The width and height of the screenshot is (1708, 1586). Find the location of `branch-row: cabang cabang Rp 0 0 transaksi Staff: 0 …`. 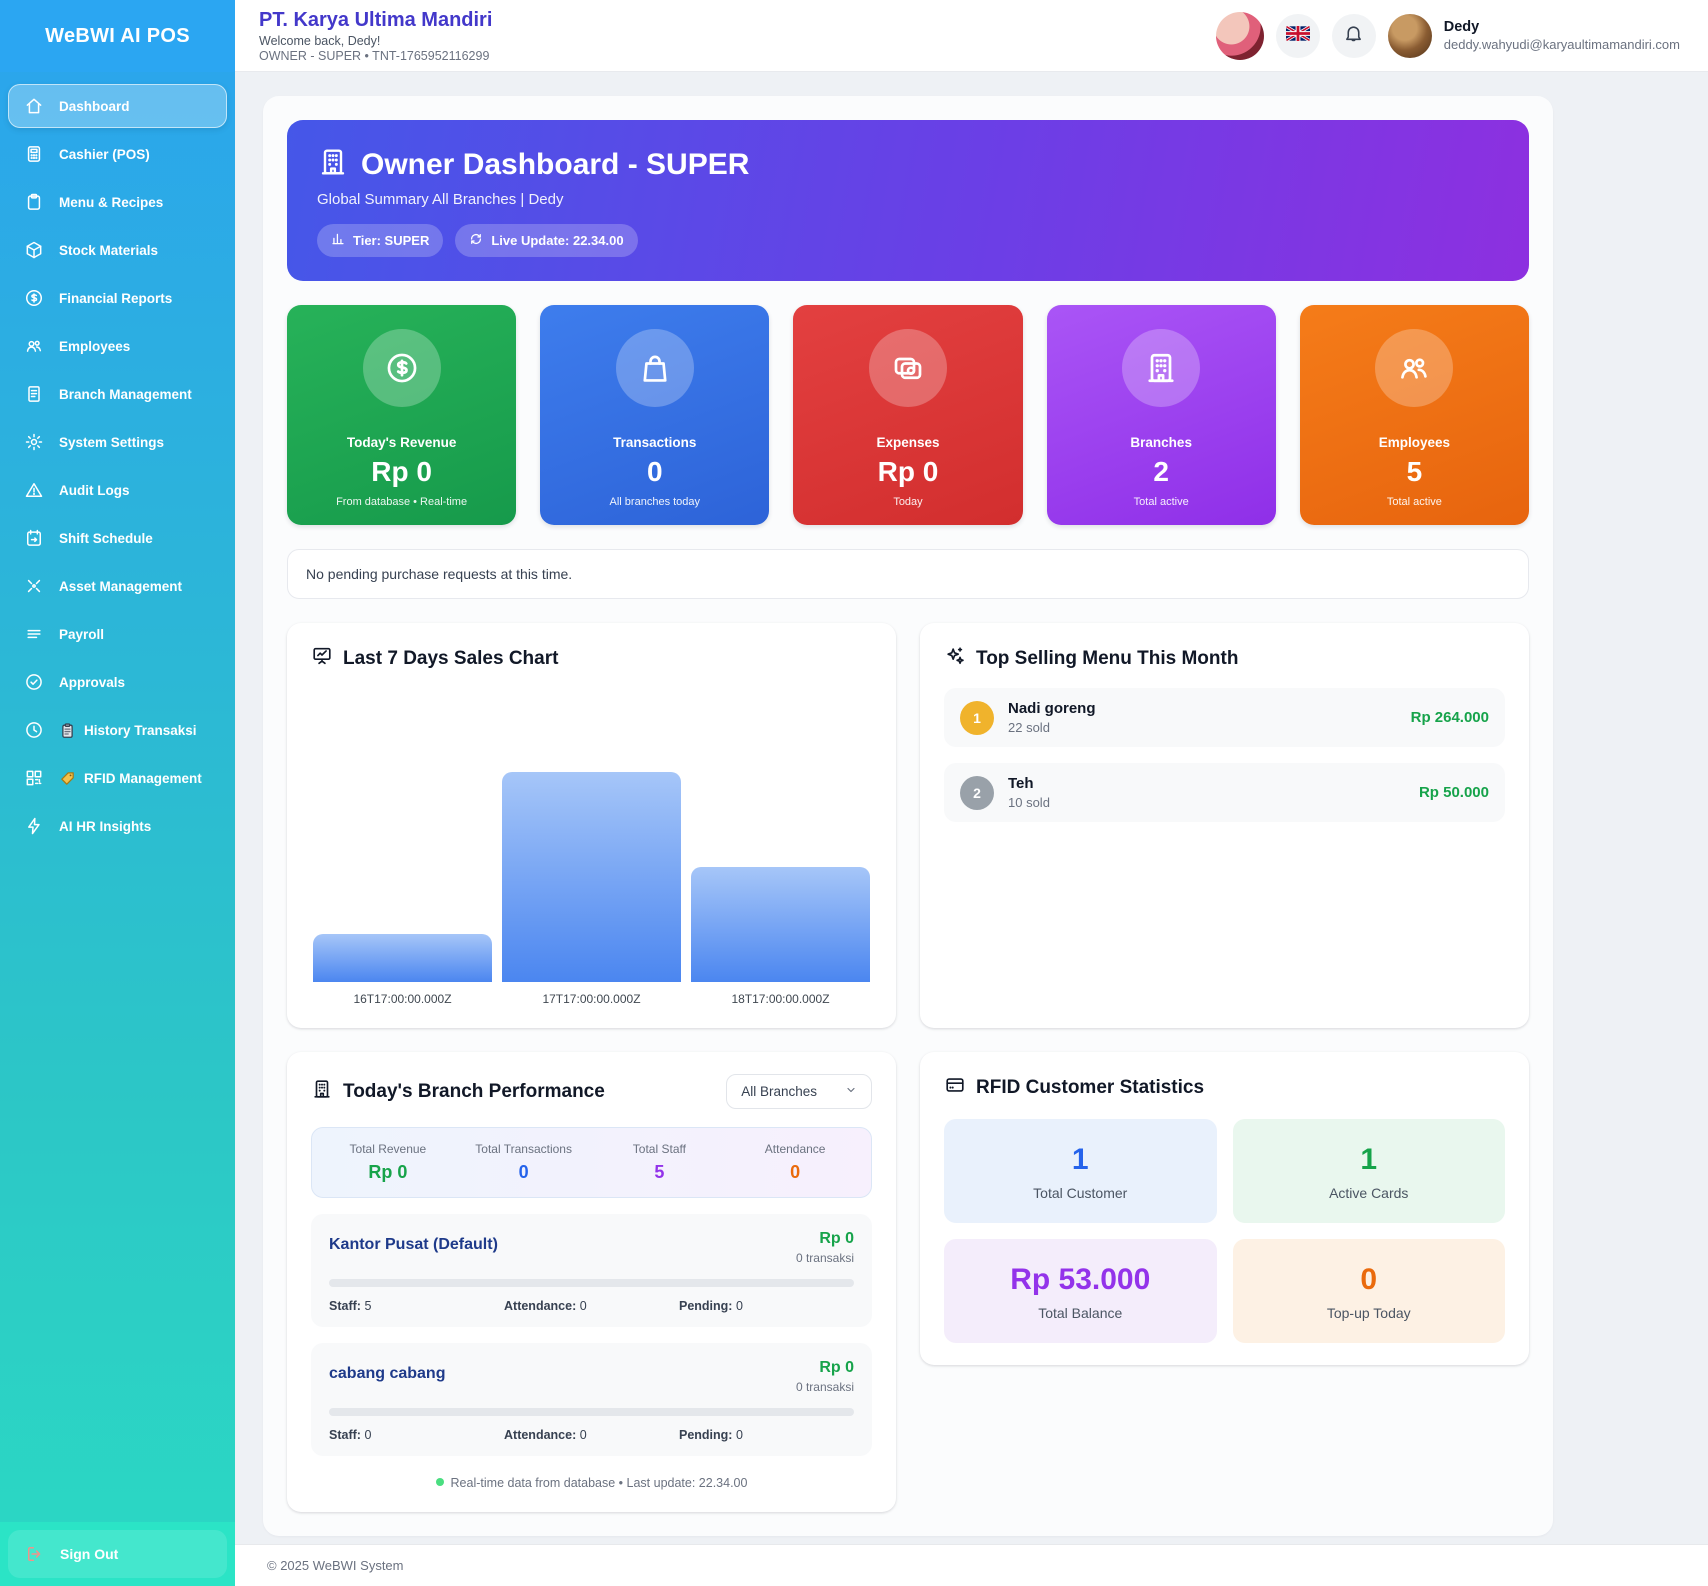

branch-row: cabang cabang Rp 0 0 transaksi Staff: 0 … is located at coordinates (591, 1399).